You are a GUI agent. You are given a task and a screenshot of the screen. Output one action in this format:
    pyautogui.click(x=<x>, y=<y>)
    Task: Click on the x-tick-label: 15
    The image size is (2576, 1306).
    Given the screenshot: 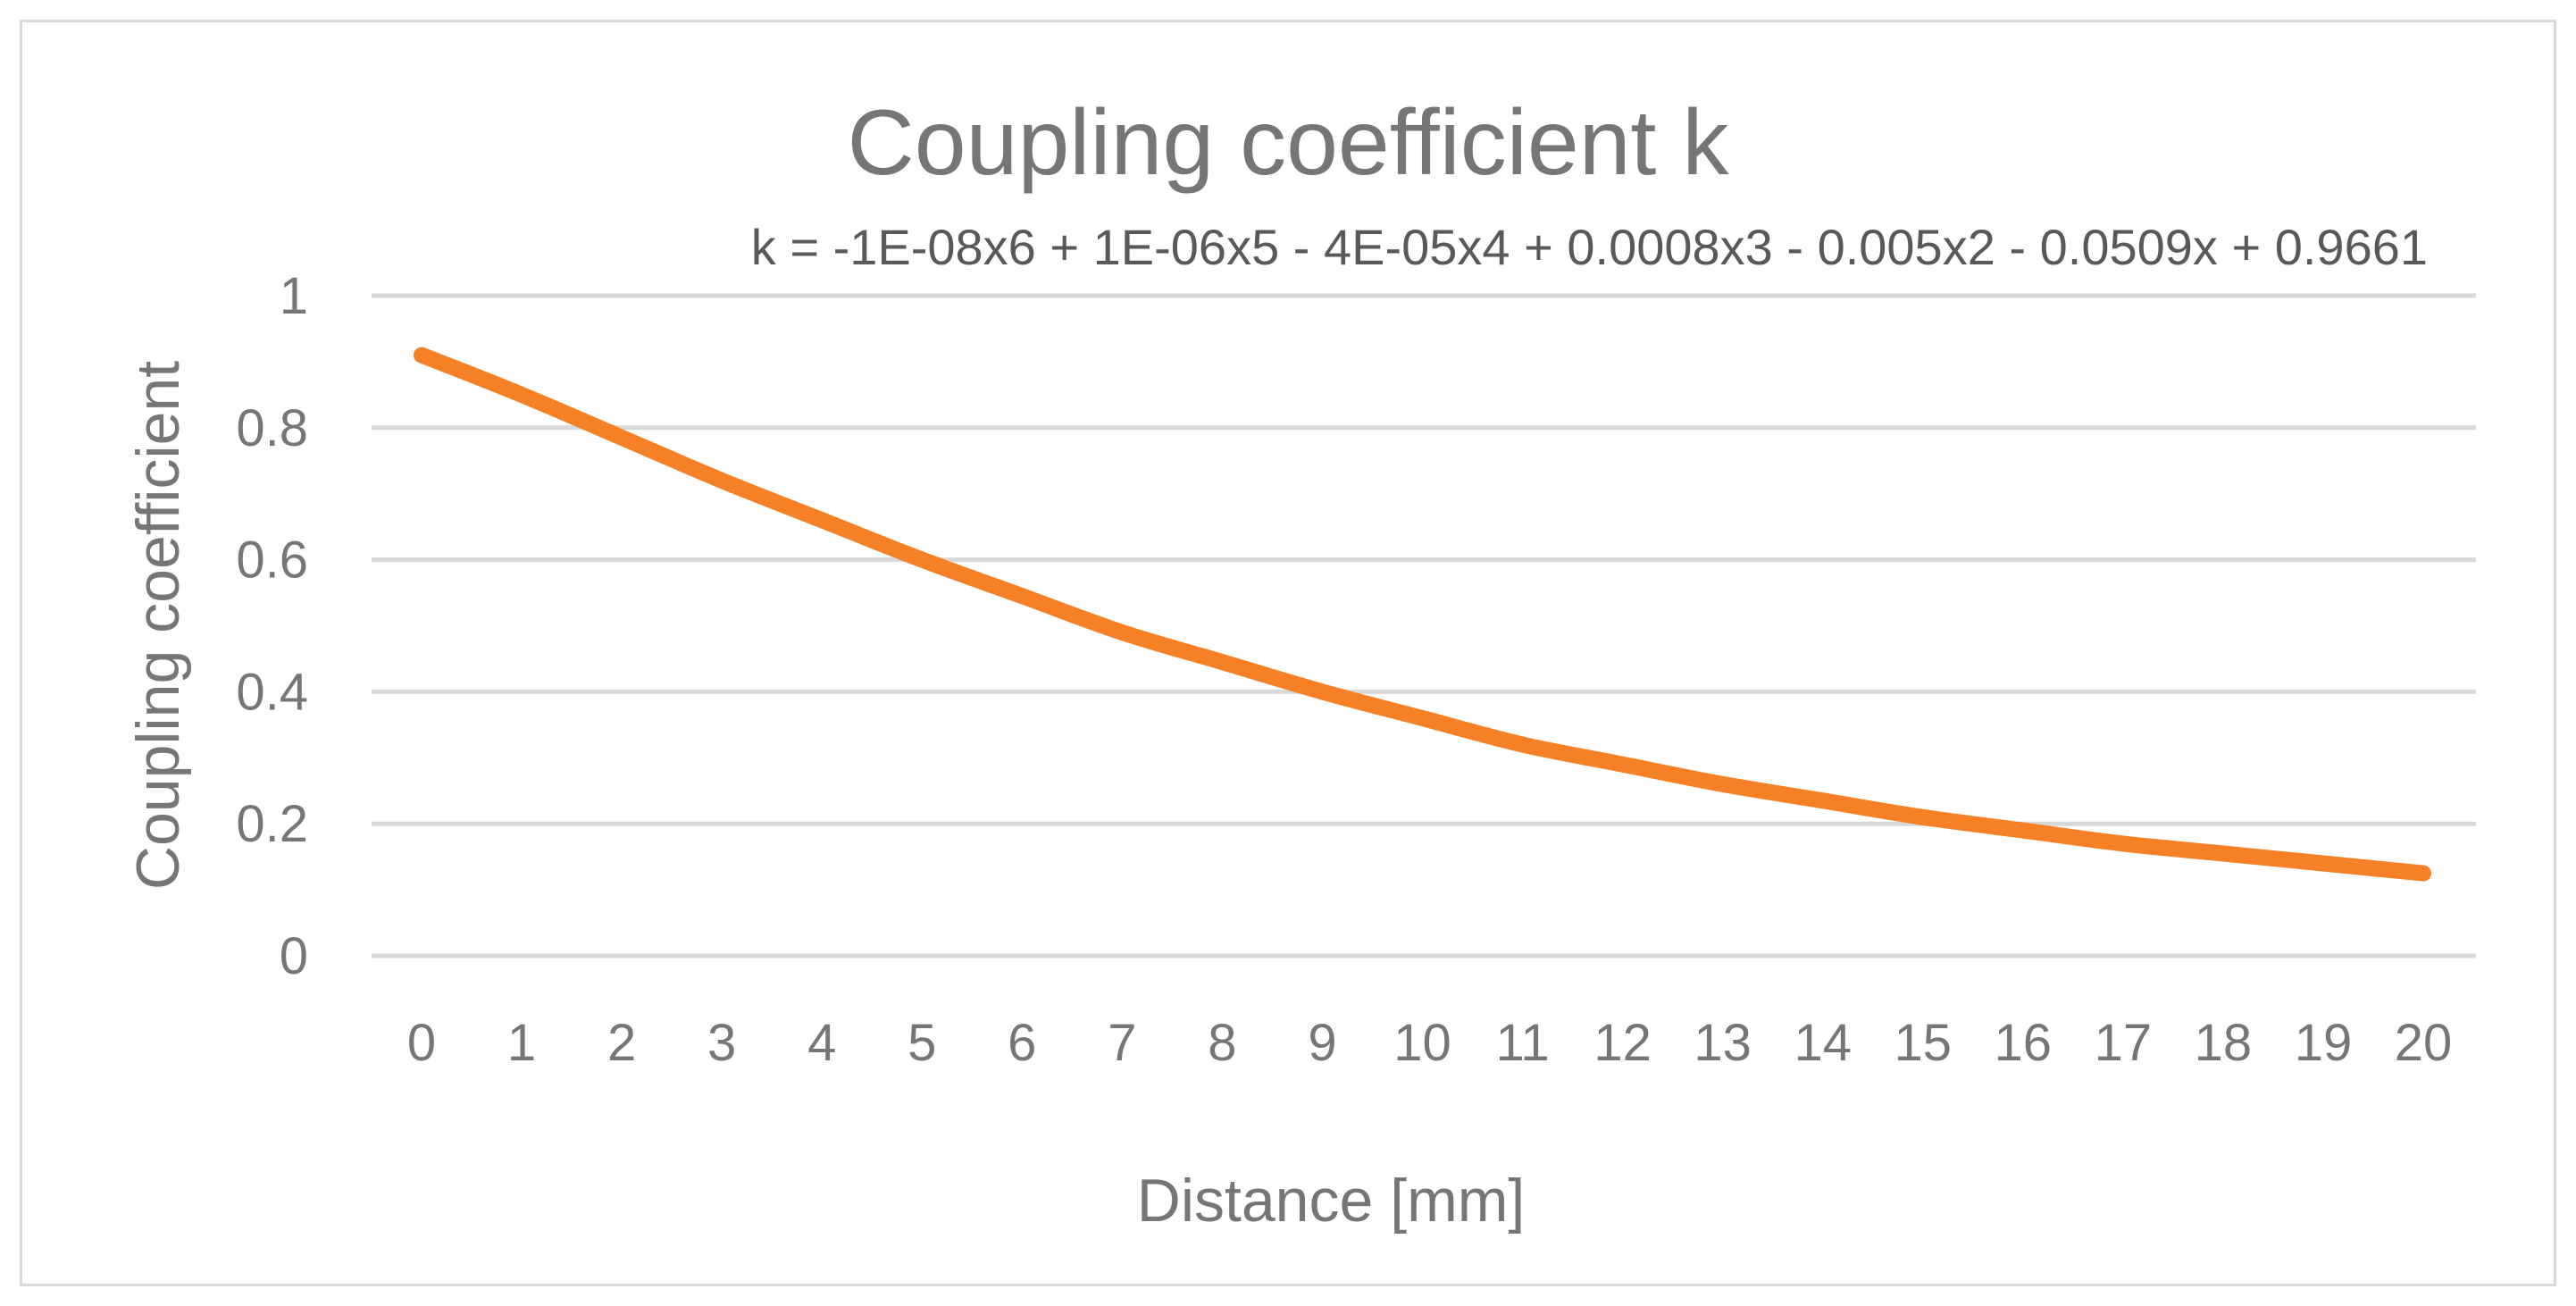 What is the action you would take?
    pyautogui.click(x=1923, y=1043)
    